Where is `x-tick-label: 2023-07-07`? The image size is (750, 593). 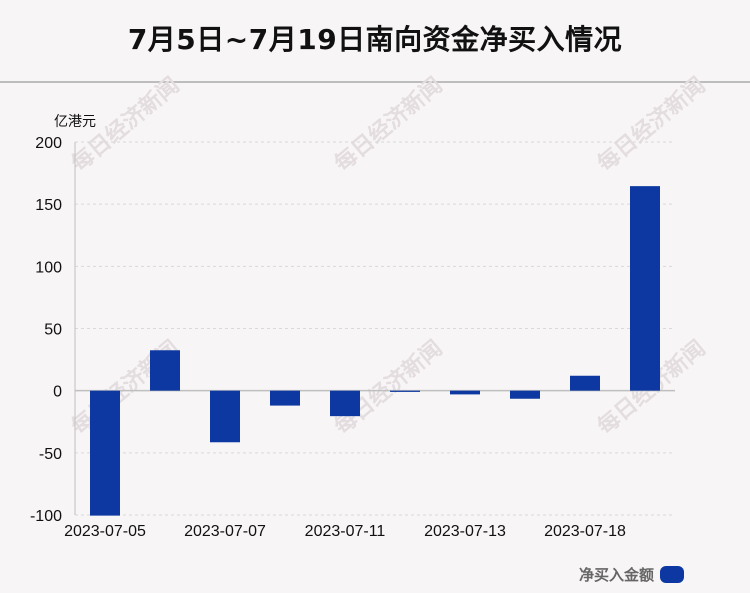
x-tick-label: 2023-07-07 is located at coordinates (225, 531).